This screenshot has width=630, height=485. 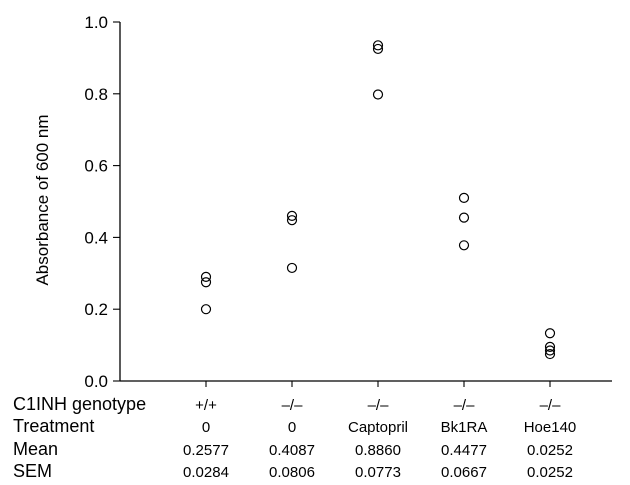 What do you see at coordinates (292, 472) in the screenshot?
I see `sem-row-cell: 0.0806` at bounding box center [292, 472].